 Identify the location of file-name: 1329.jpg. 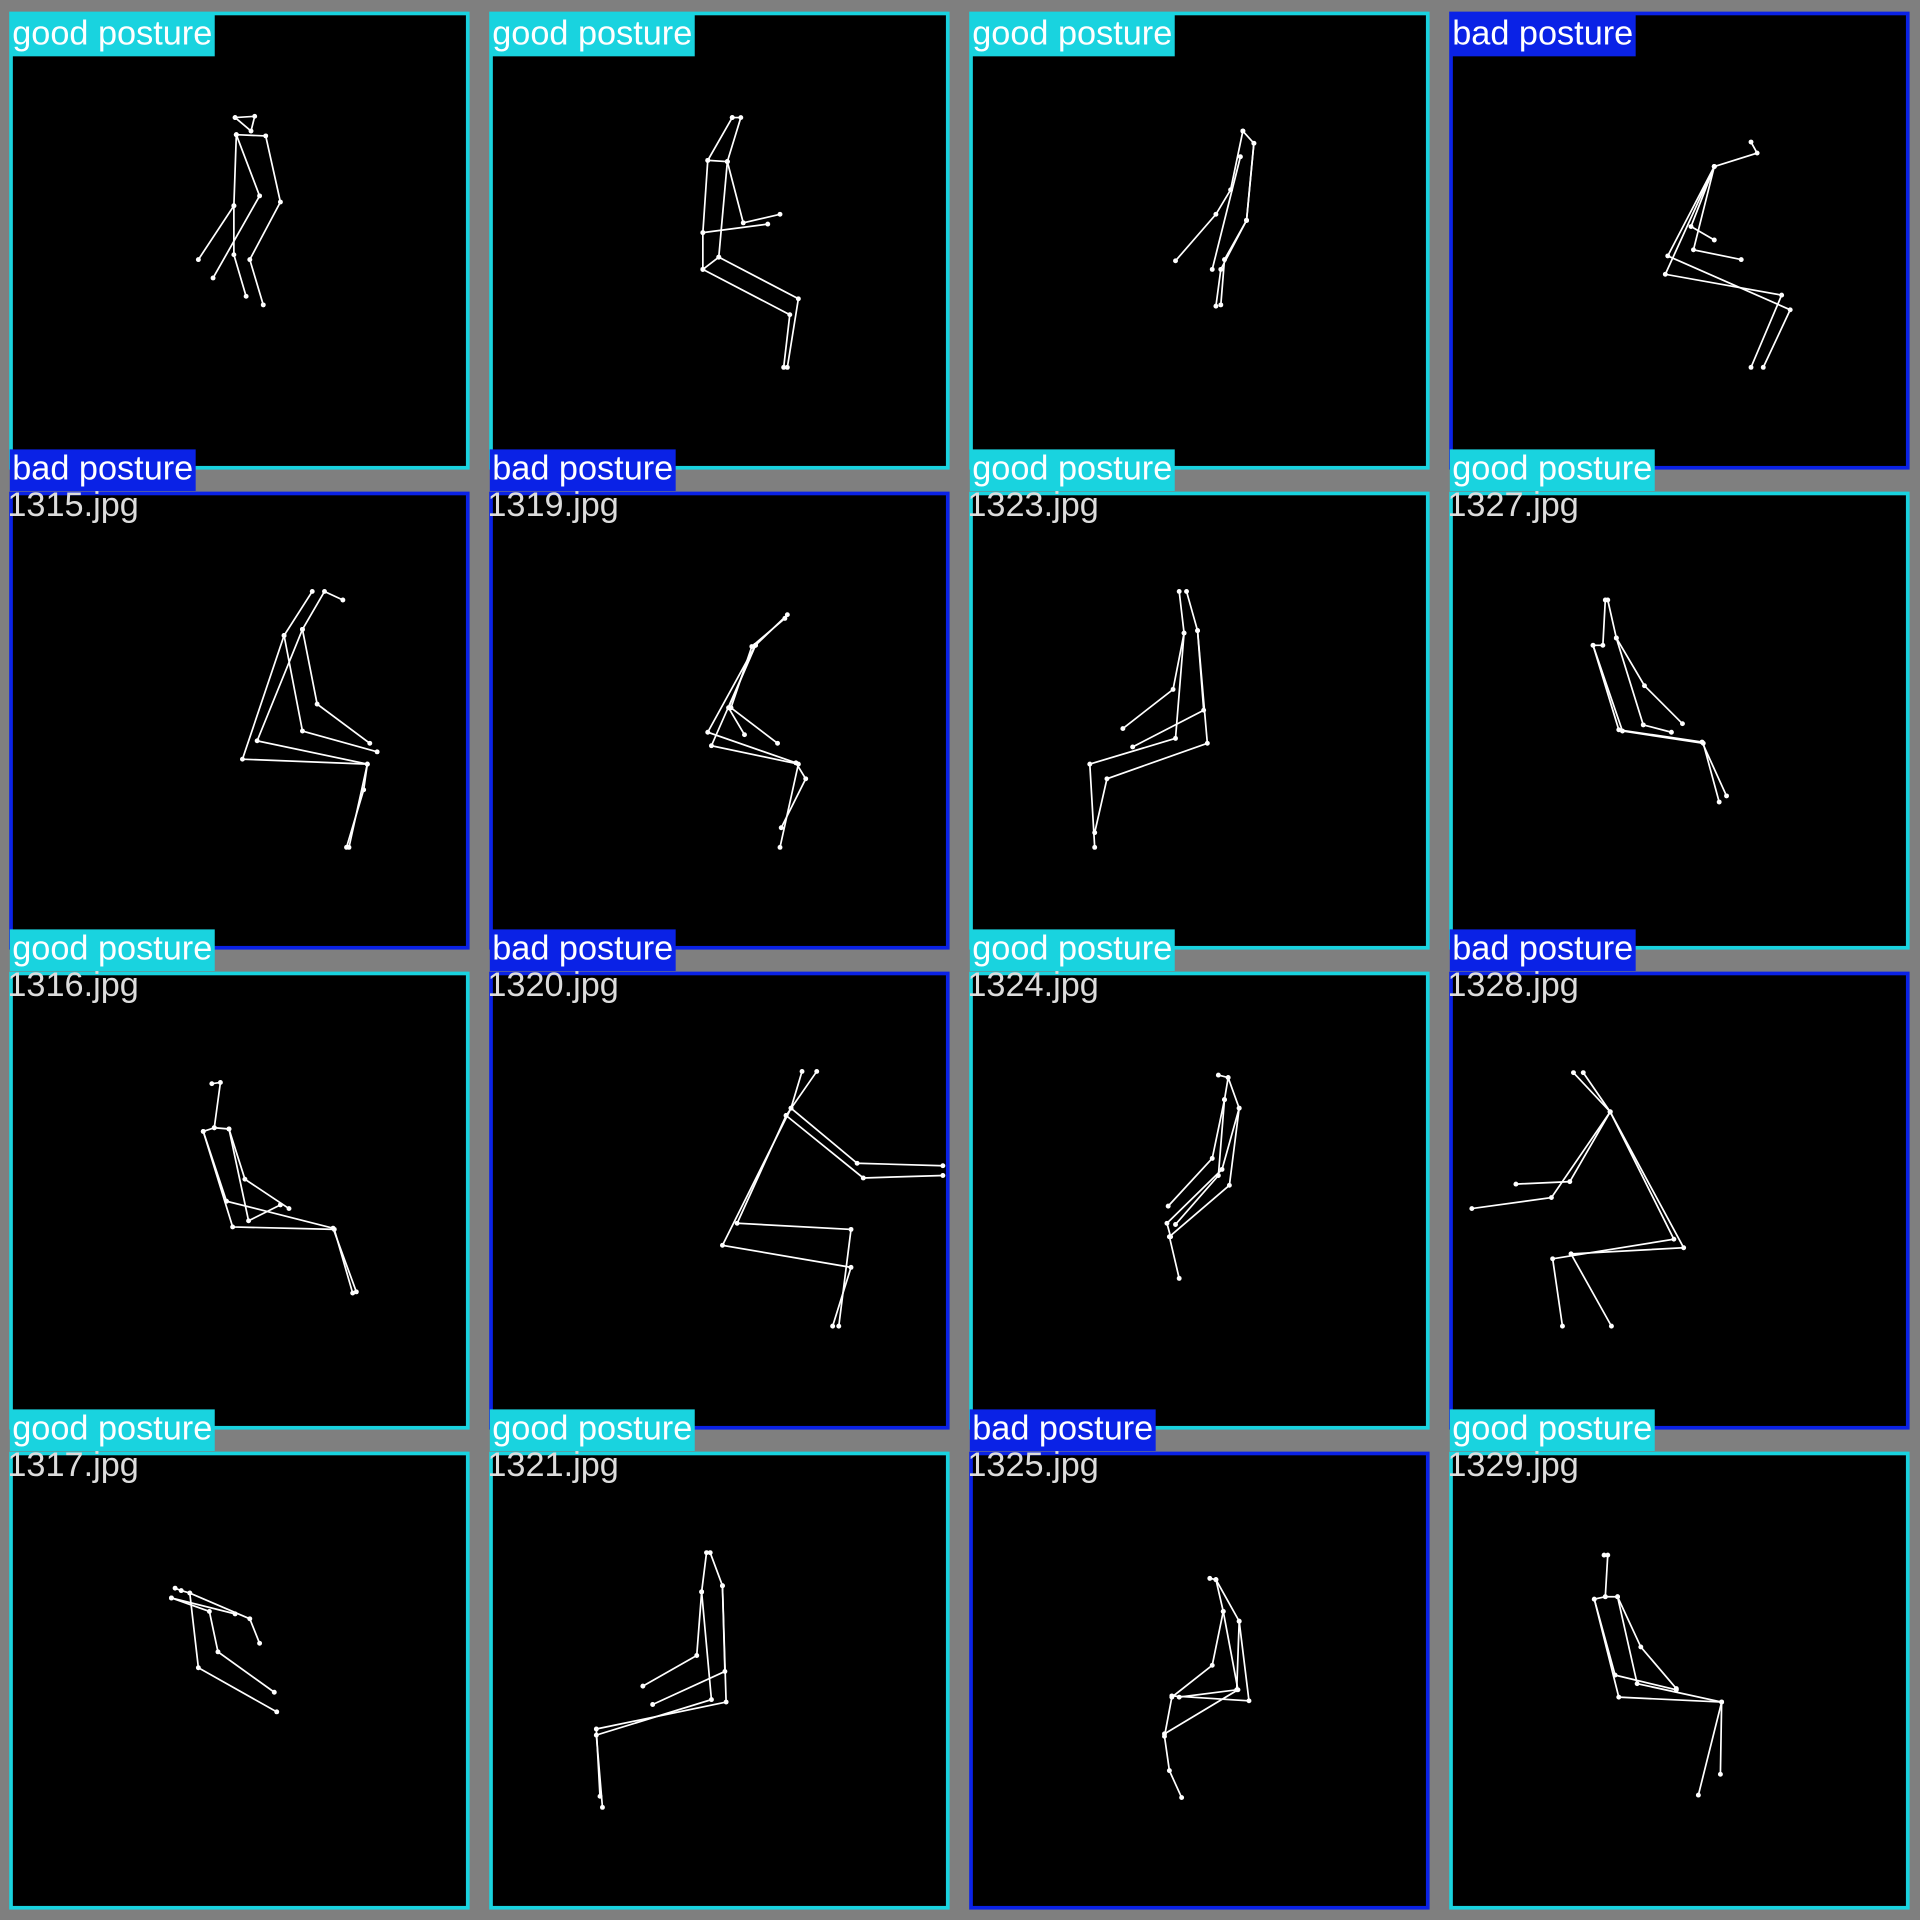
(1512, 1465).